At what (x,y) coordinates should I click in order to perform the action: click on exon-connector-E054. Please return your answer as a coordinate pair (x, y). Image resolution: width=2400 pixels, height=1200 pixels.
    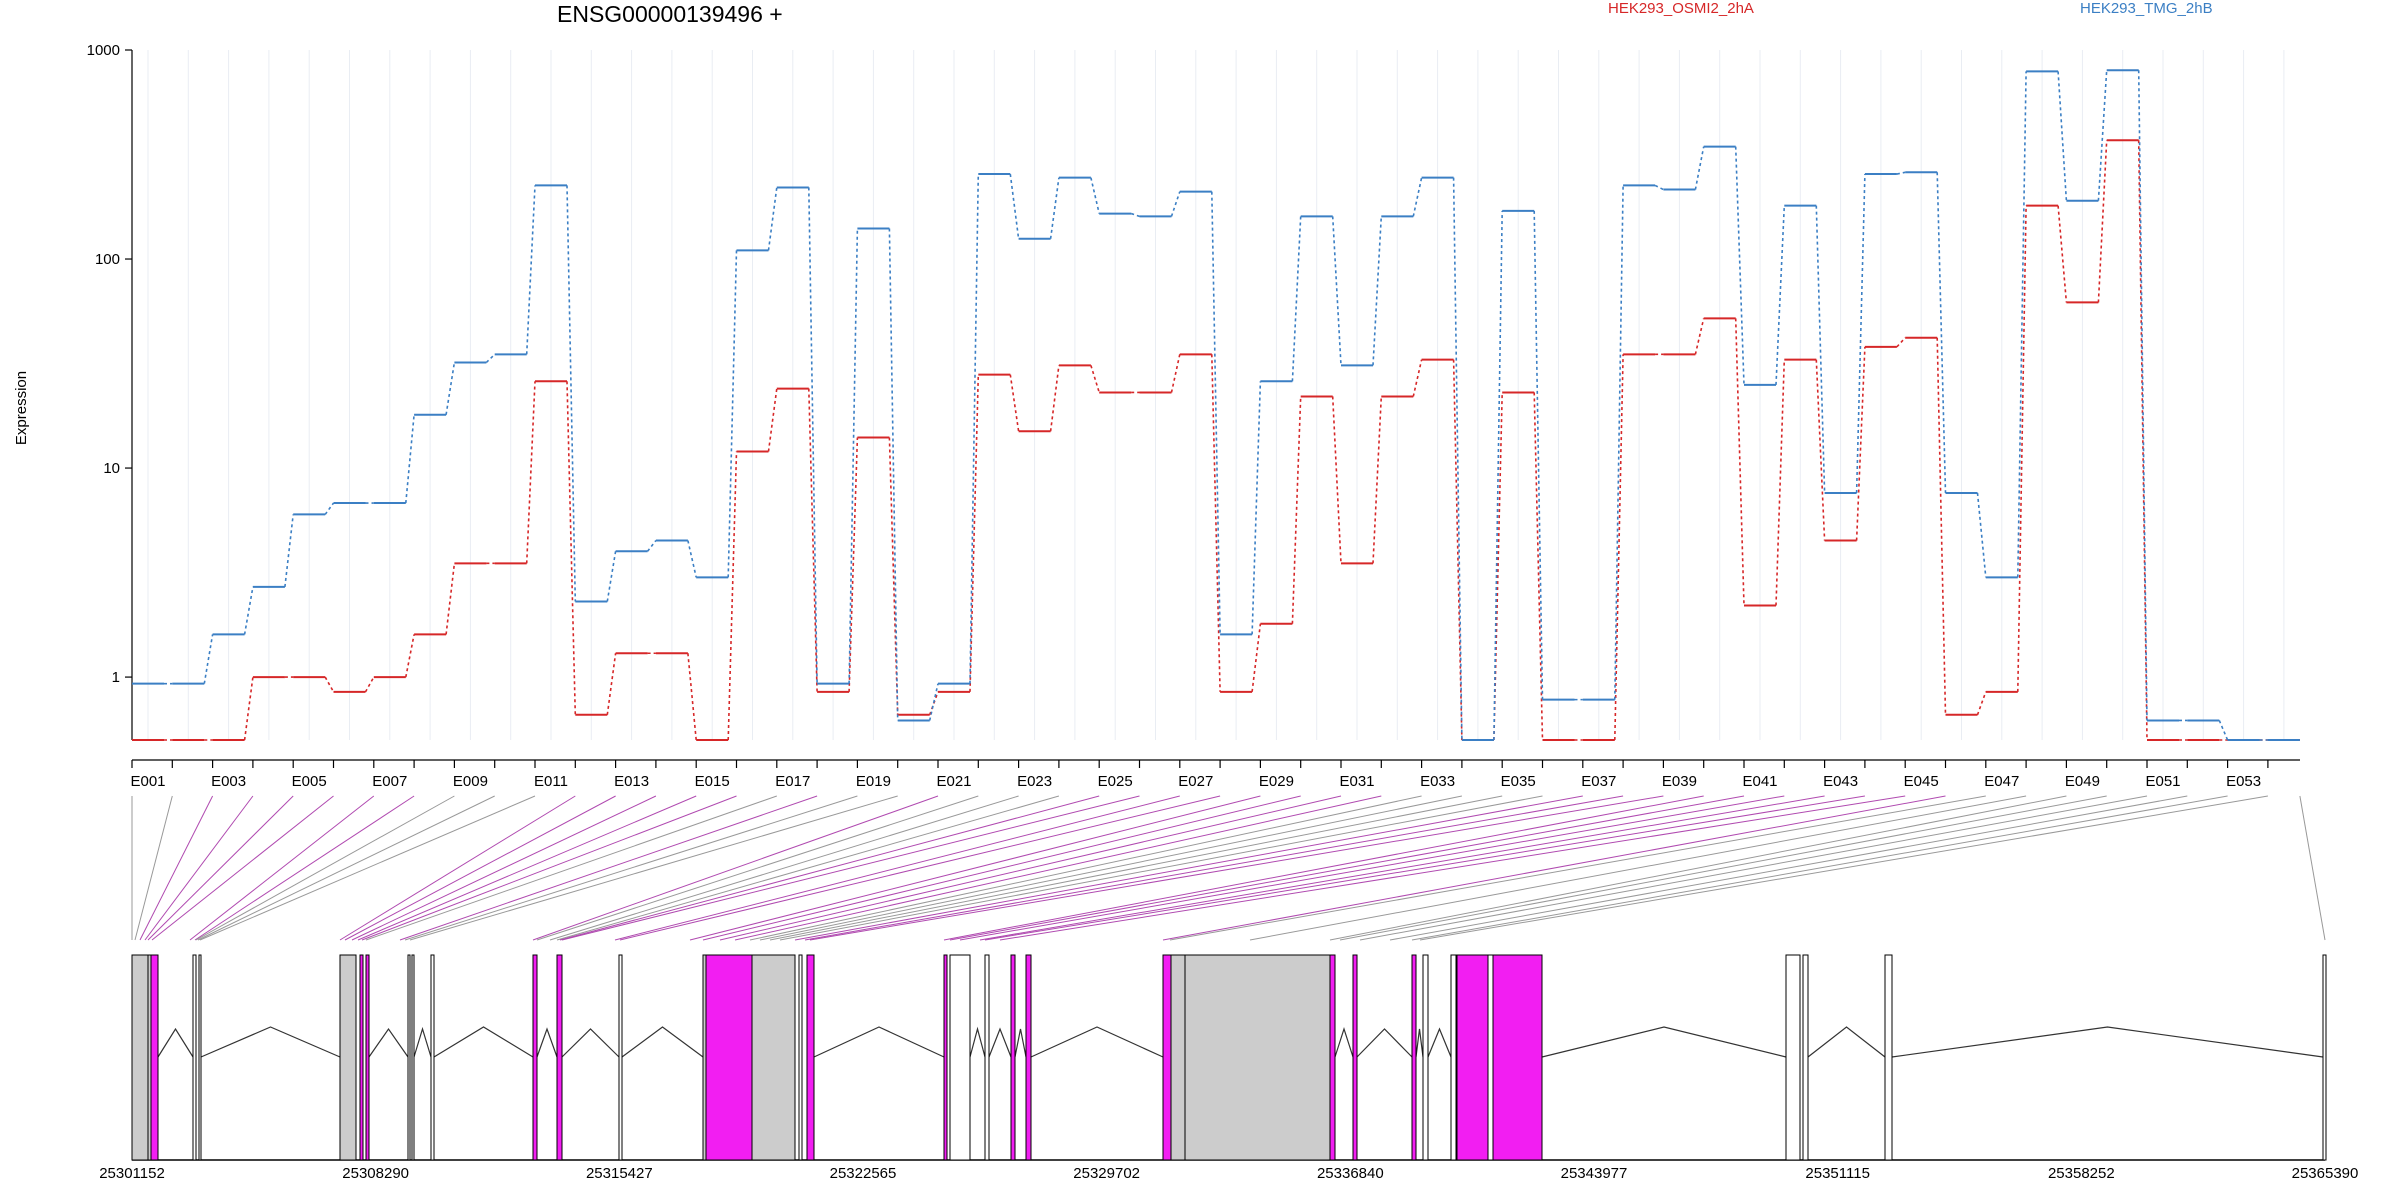
    Looking at the image, I should click on (1843, 868).